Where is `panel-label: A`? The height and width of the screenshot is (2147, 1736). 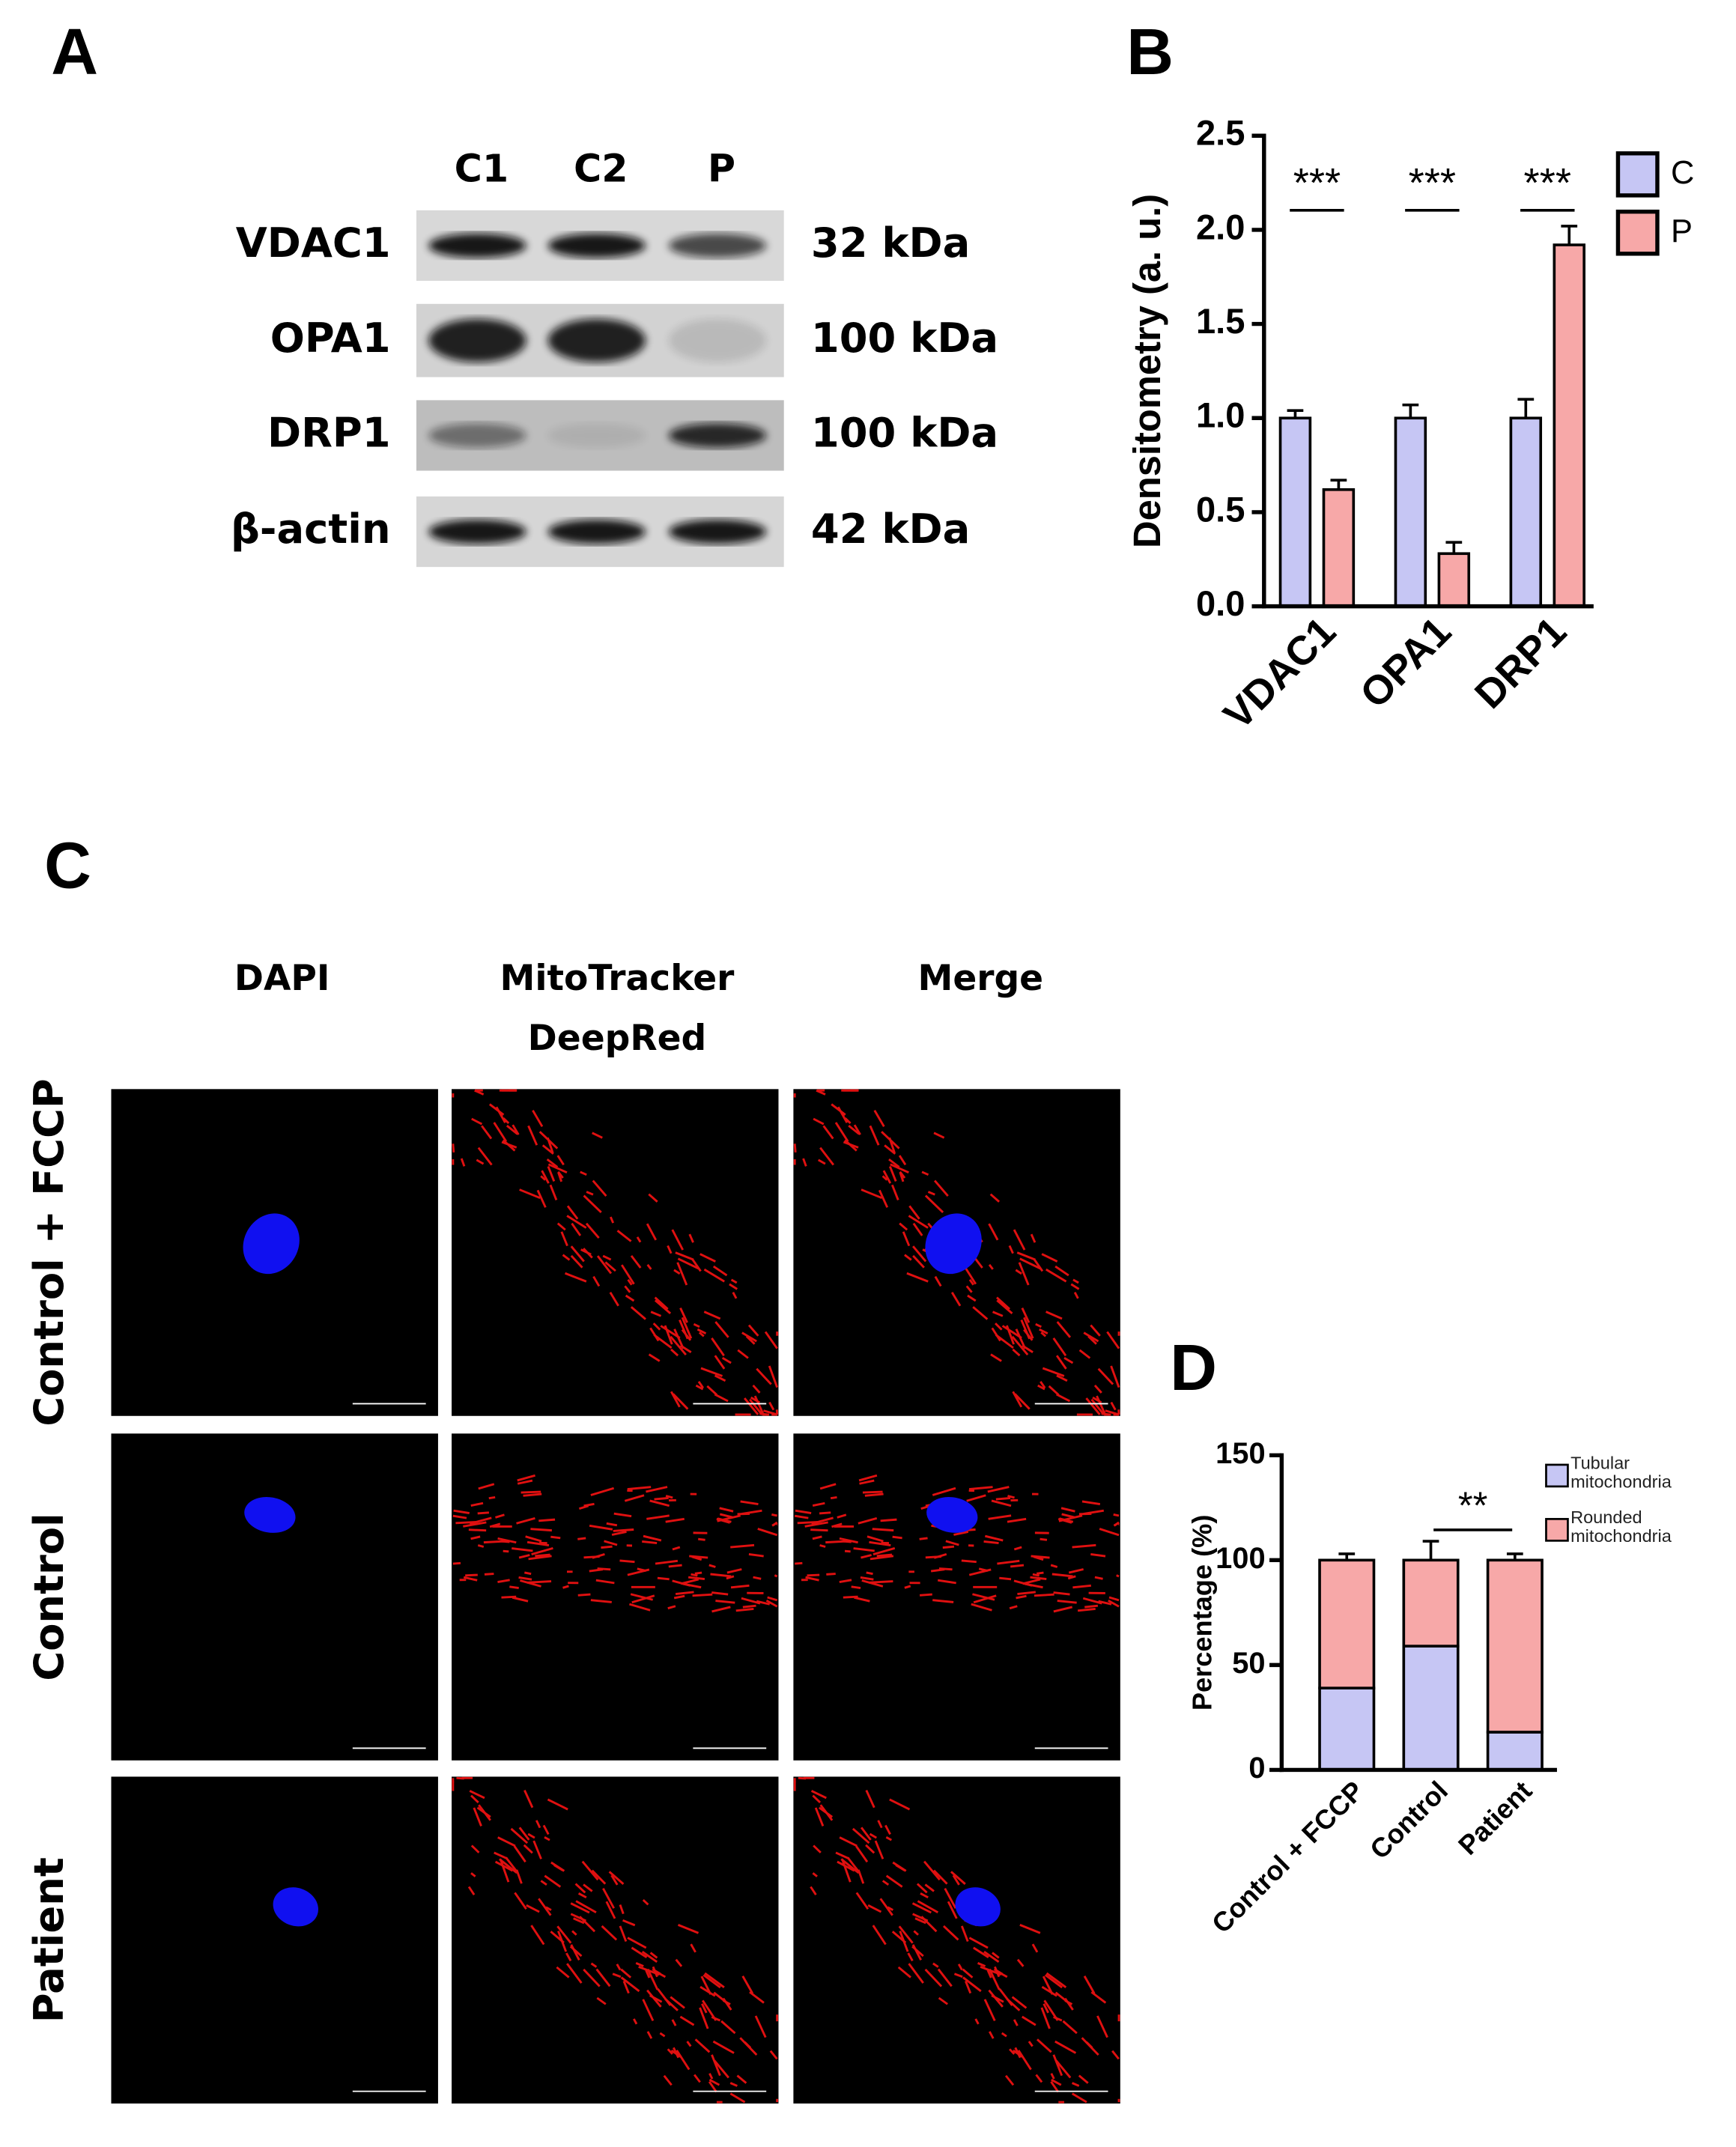
panel-label: A is located at coordinates (74, 52).